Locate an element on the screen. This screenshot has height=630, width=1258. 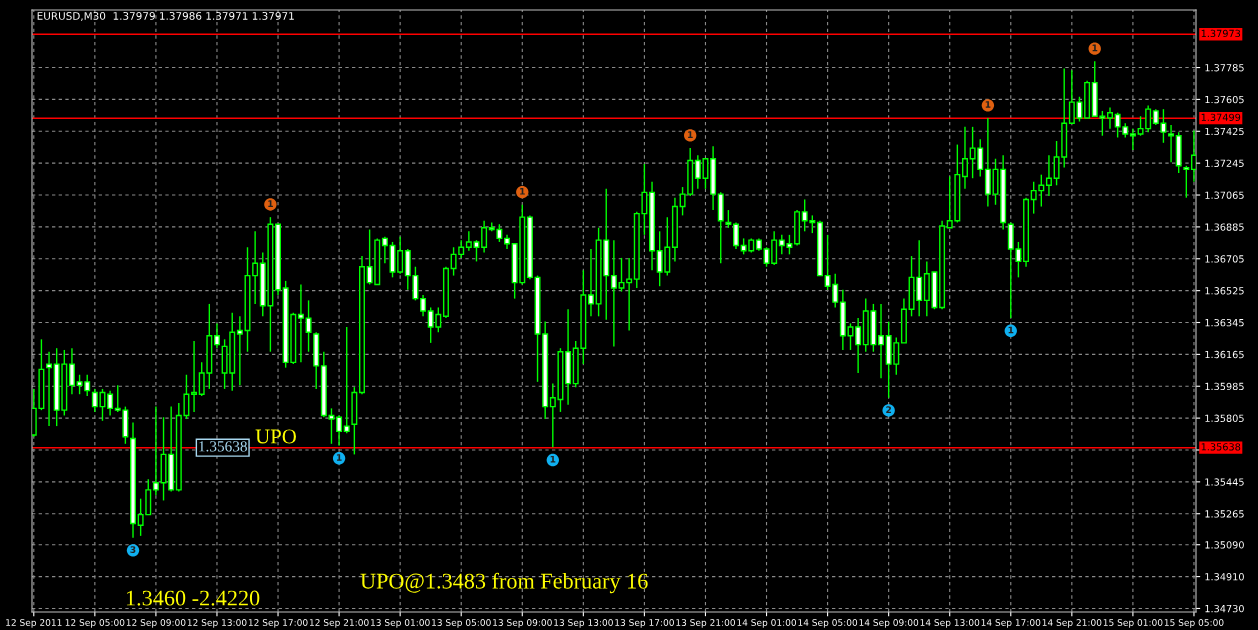
y-tick-label: 1.35090 is located at coordinates (1224, 545).